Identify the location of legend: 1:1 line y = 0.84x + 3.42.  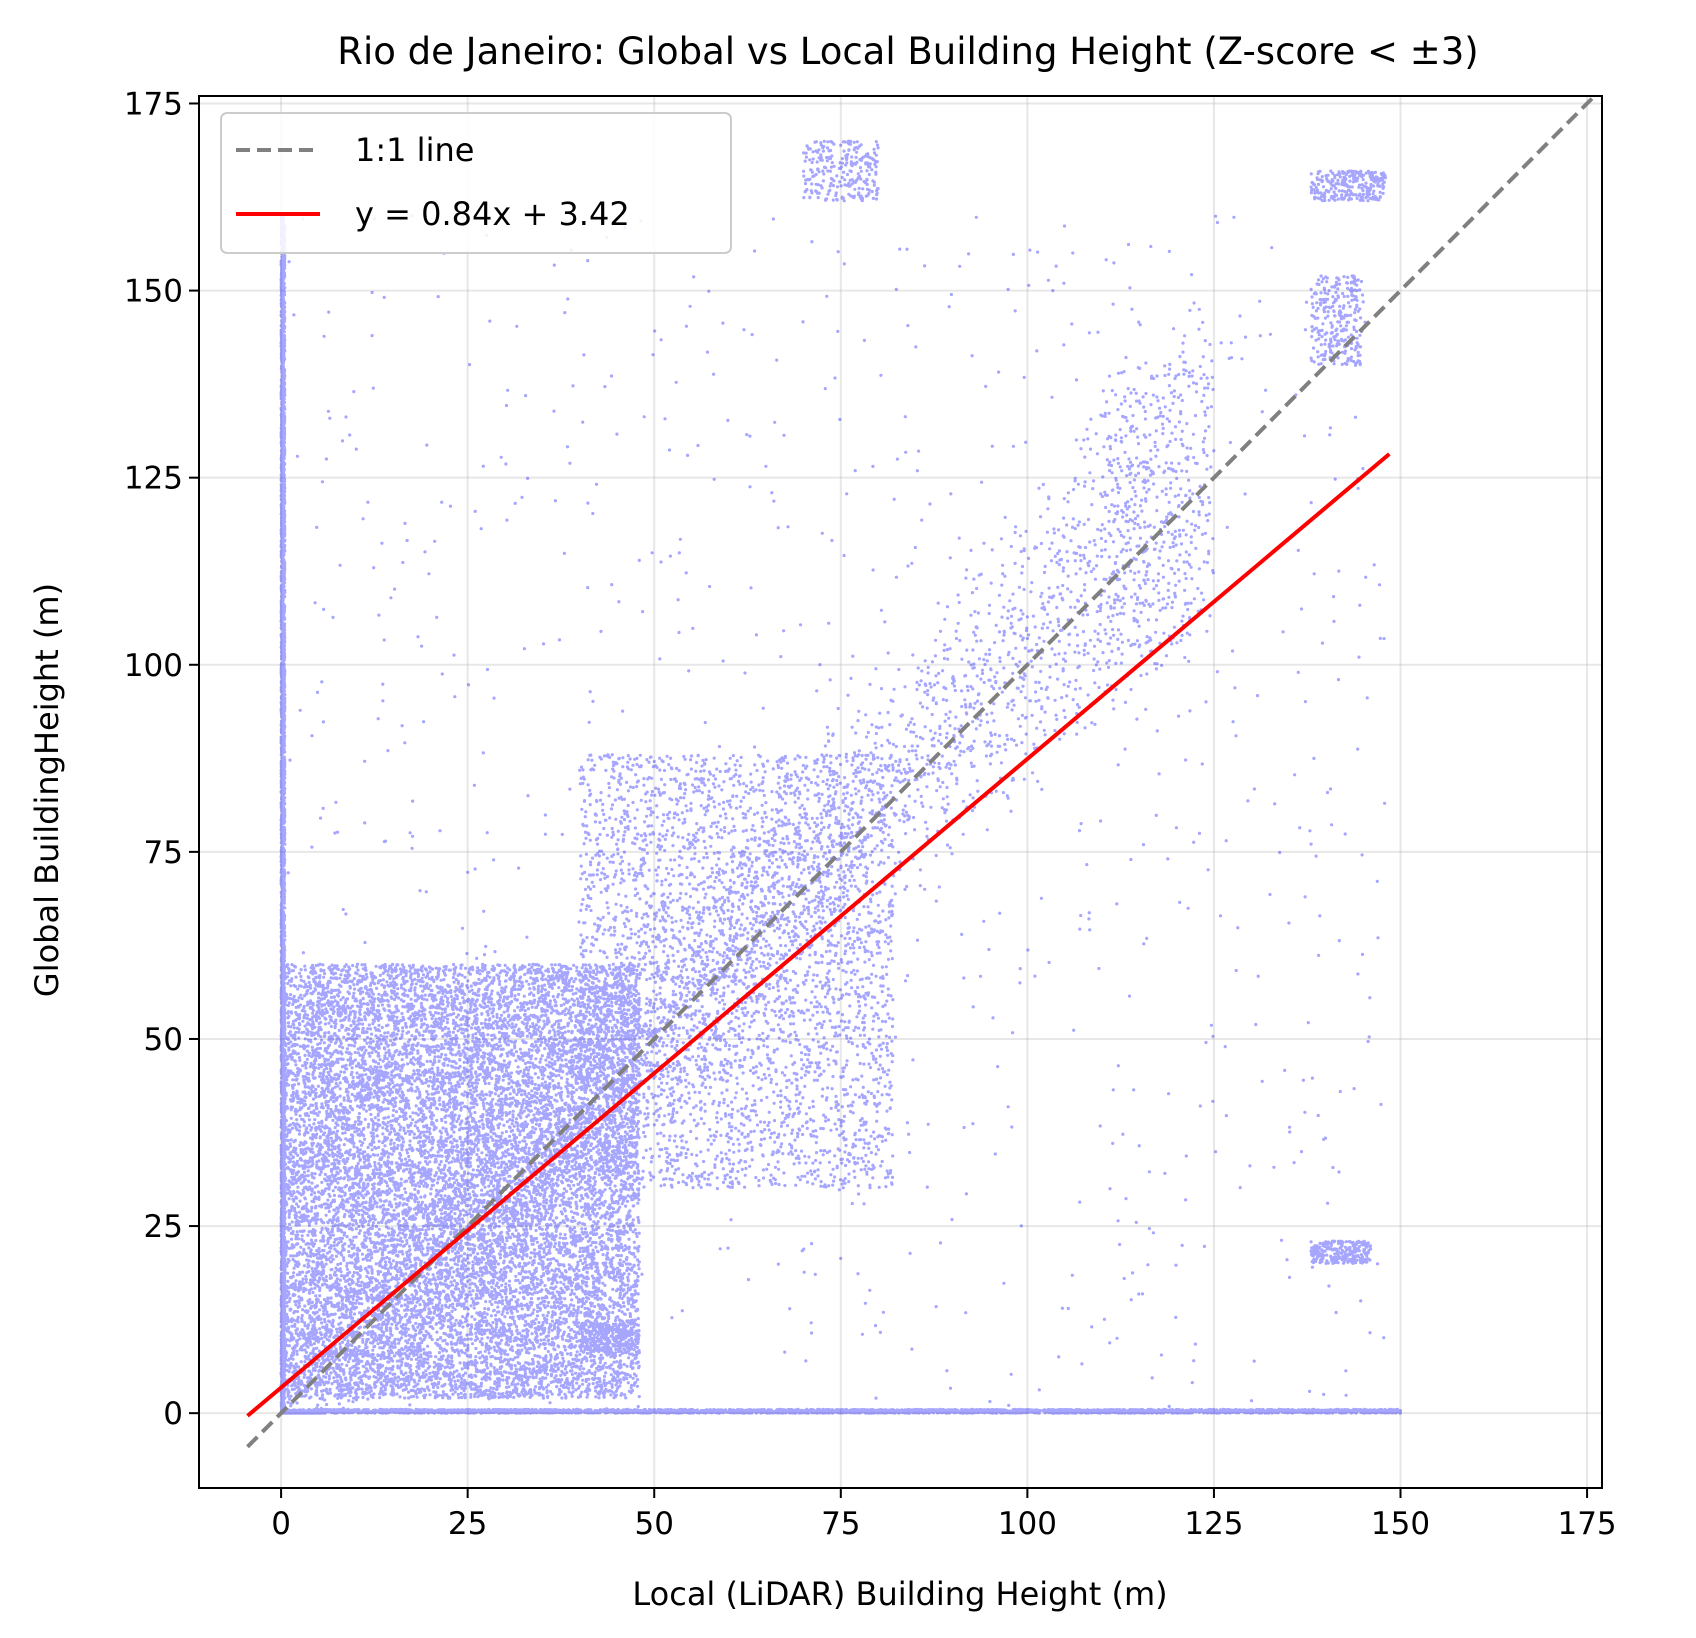
(476, 183).